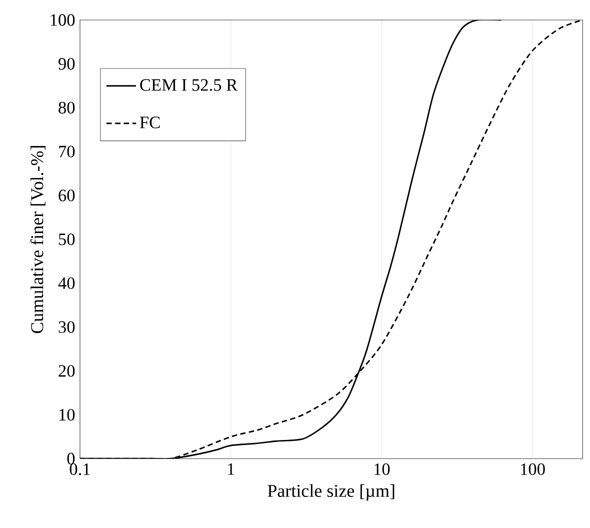 The height and width of the screenshot is (528, 590). I want to click on y-tick-label: 20, so click(66, 371).